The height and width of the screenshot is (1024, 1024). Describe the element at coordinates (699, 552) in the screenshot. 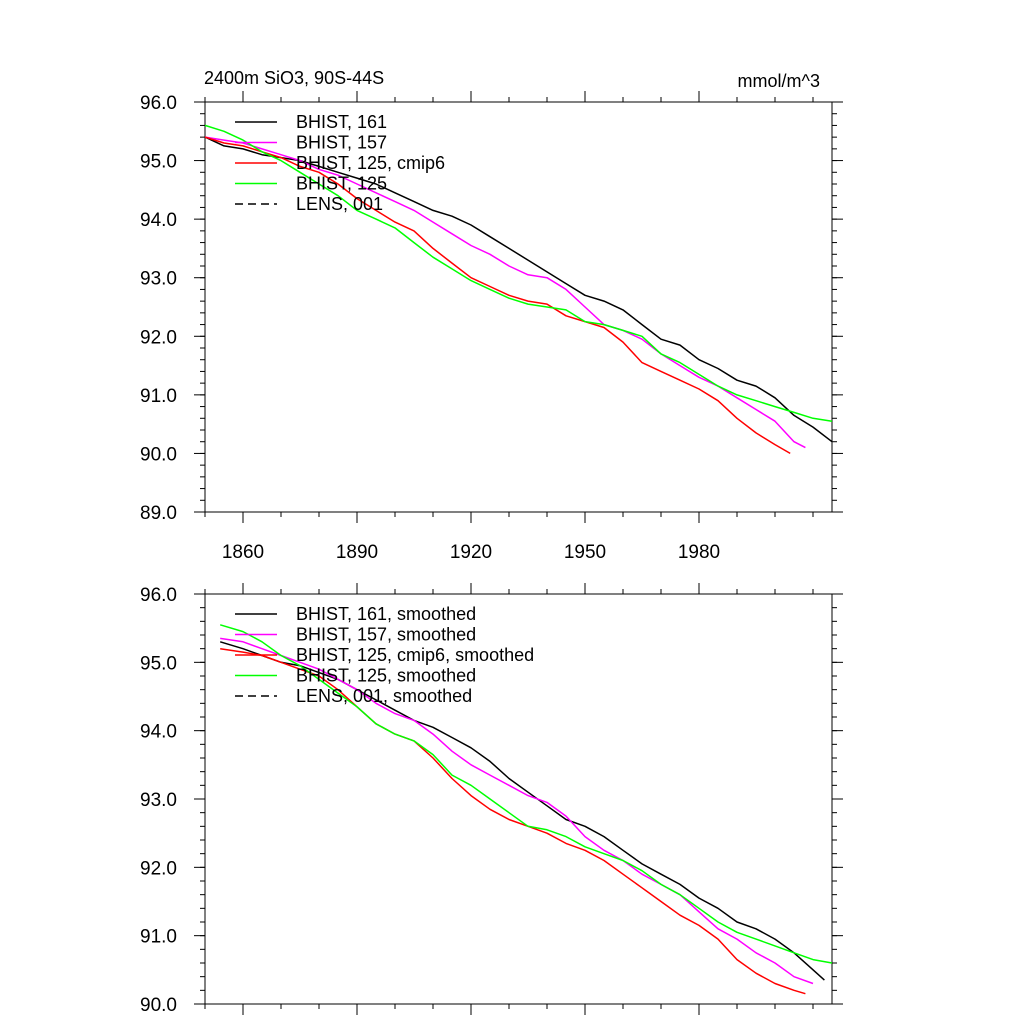

I see `x-tick-label: 1980` at that location.